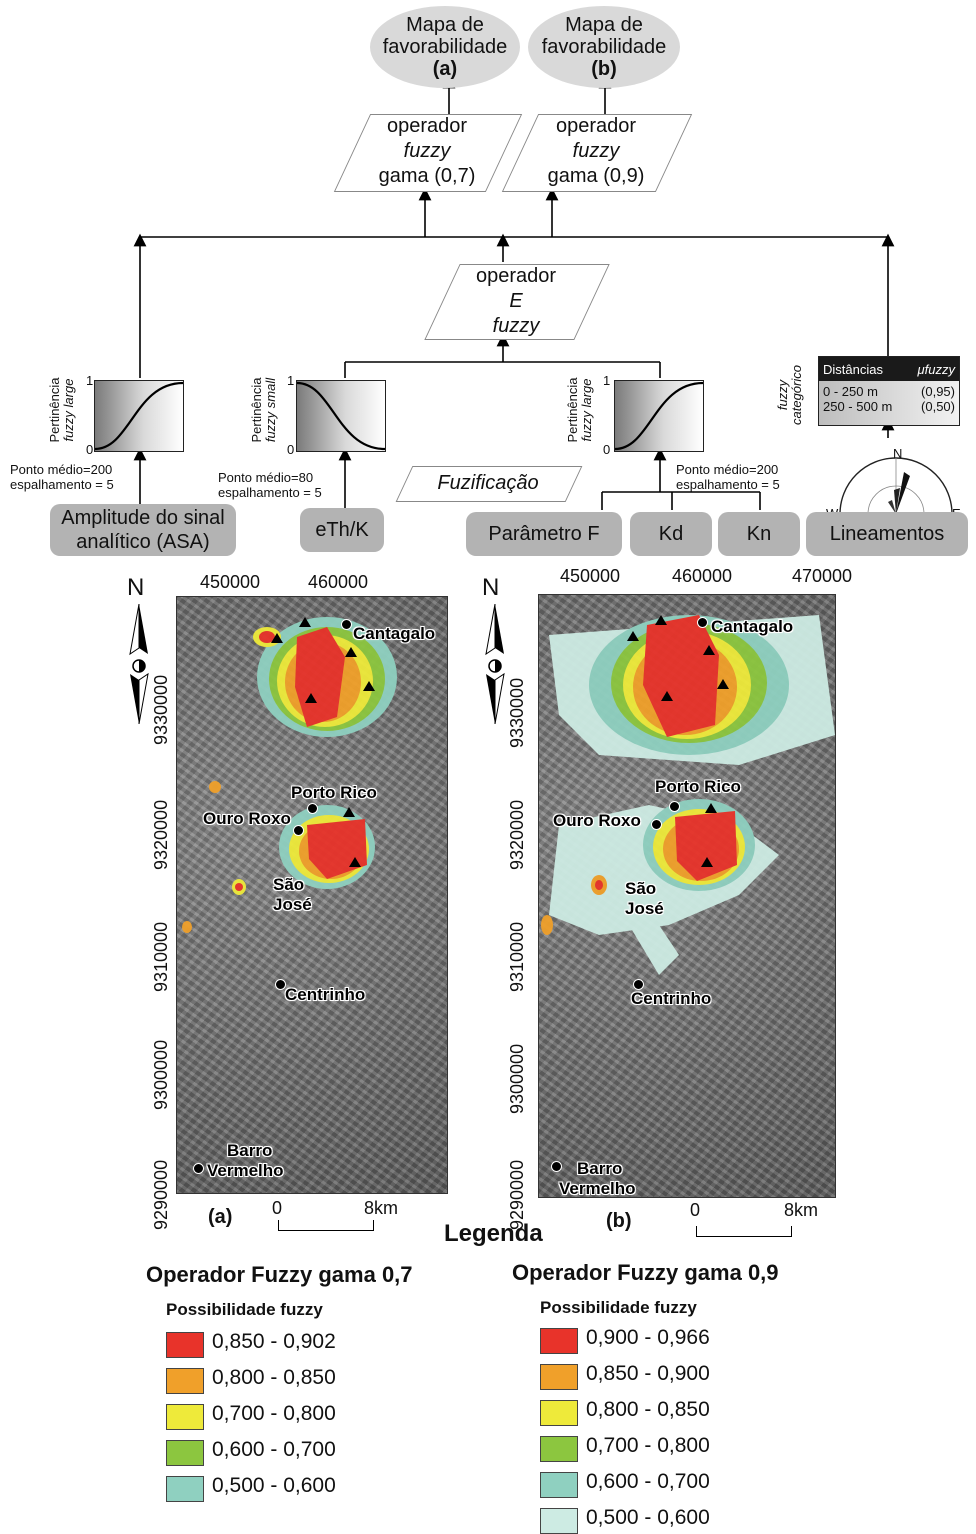 The width and height of the screenshot is (976, 1534). Describe the element at coordinates (298, 830) in the screenshot. I see `map-a-town-ouroroxo-dot` at that location.